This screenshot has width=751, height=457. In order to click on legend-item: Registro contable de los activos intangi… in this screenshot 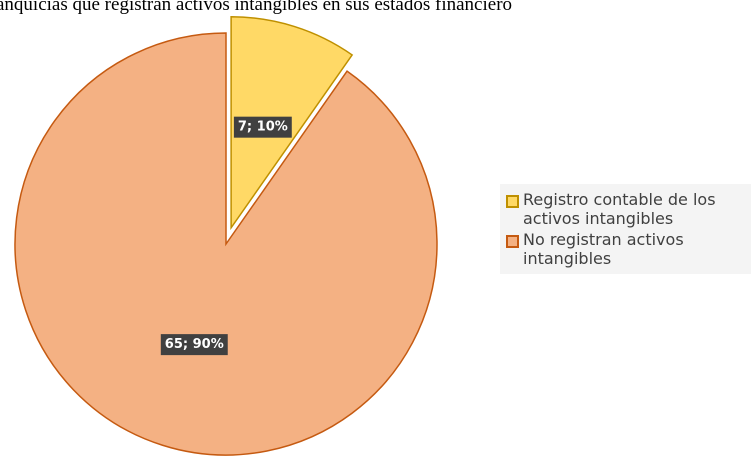, I will do `click(627, 209)`.